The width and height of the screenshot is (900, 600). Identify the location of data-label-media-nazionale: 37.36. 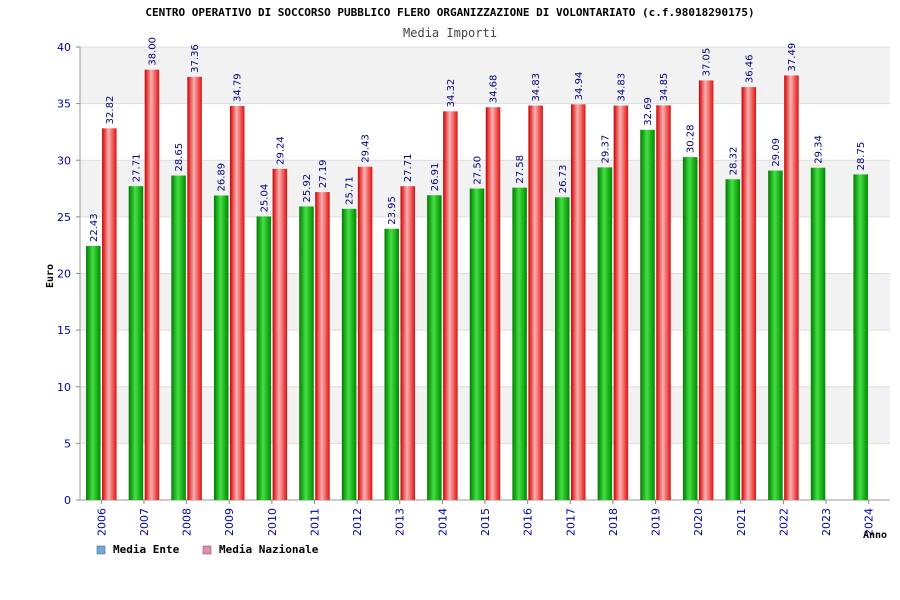
(195, 58).